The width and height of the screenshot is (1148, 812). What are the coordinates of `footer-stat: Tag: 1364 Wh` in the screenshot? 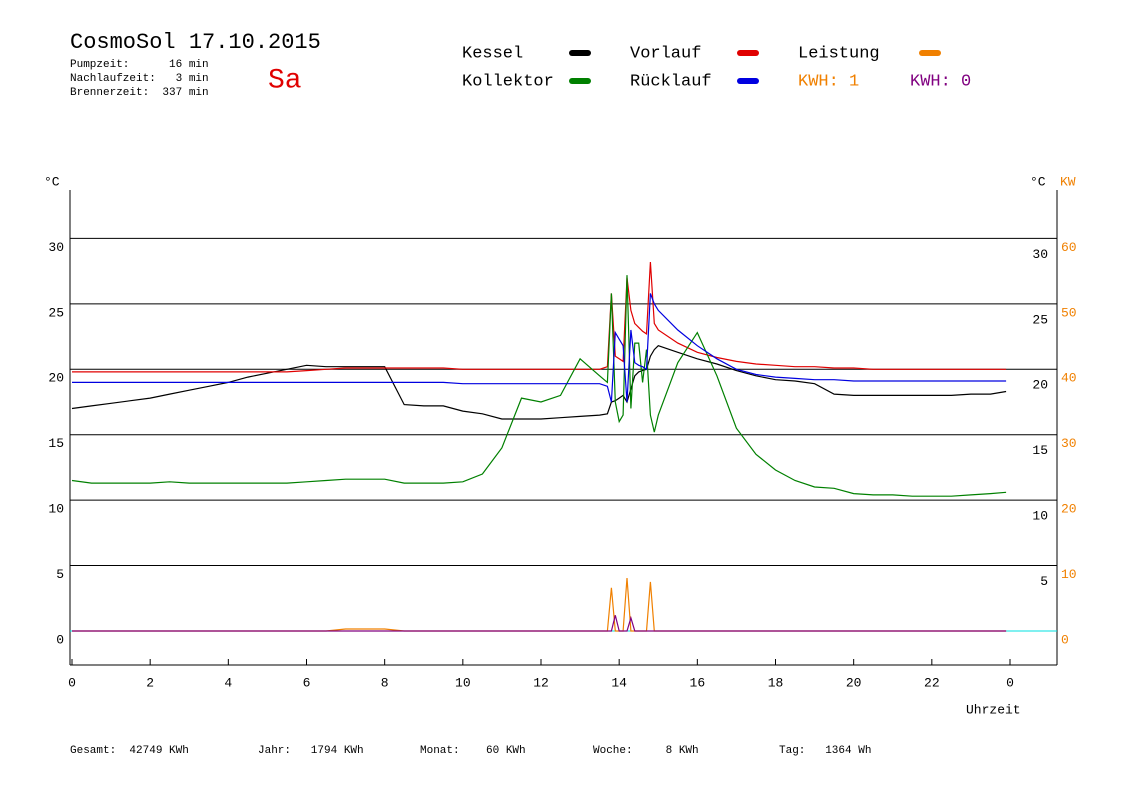 It's located at (825, 751).